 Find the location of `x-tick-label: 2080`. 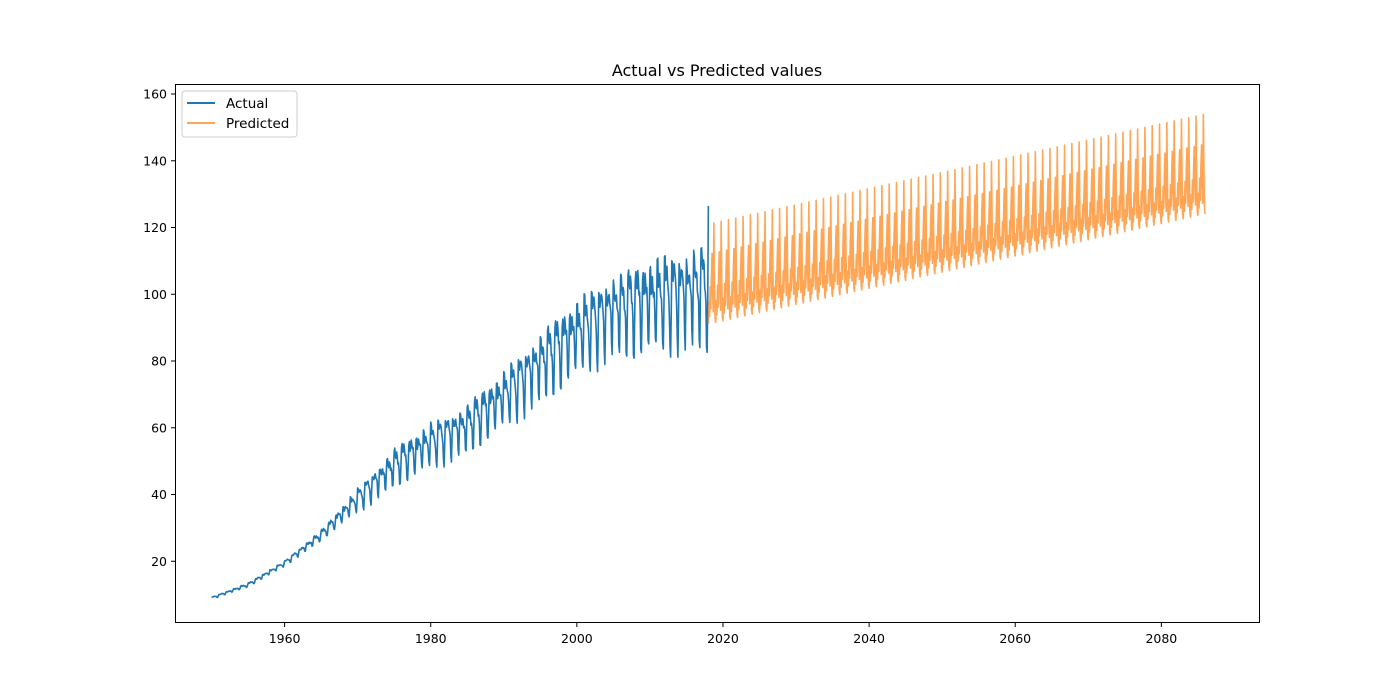

x-tick-label: 2080 is located at coordinates (1161, 638).